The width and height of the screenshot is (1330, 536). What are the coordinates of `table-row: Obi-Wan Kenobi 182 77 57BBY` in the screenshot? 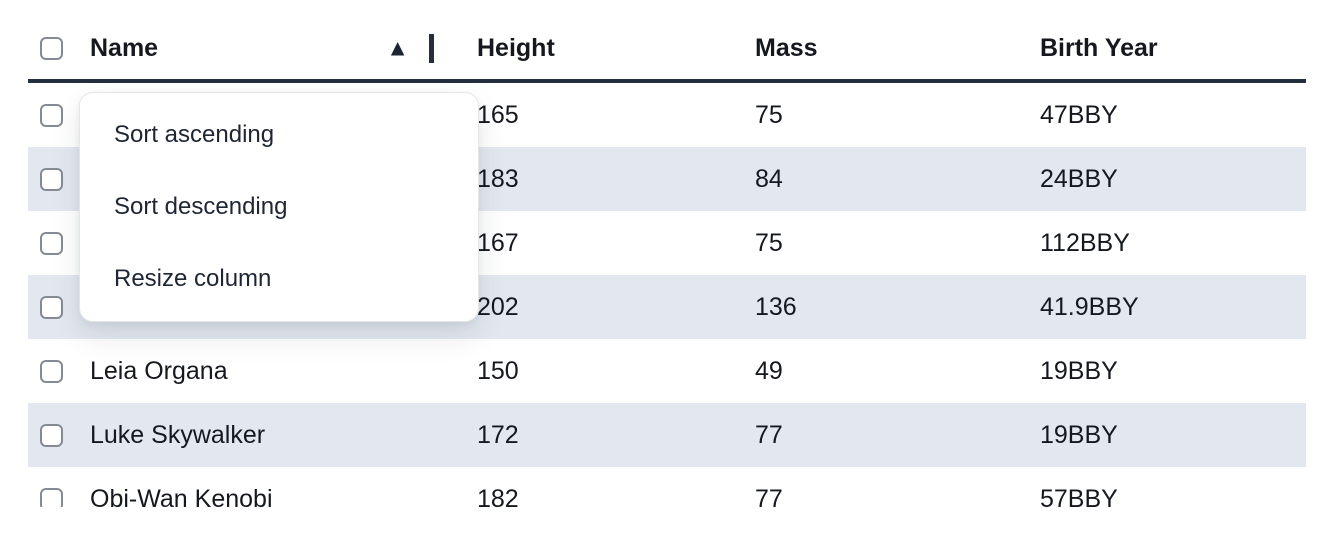 It's located at (667, 487).